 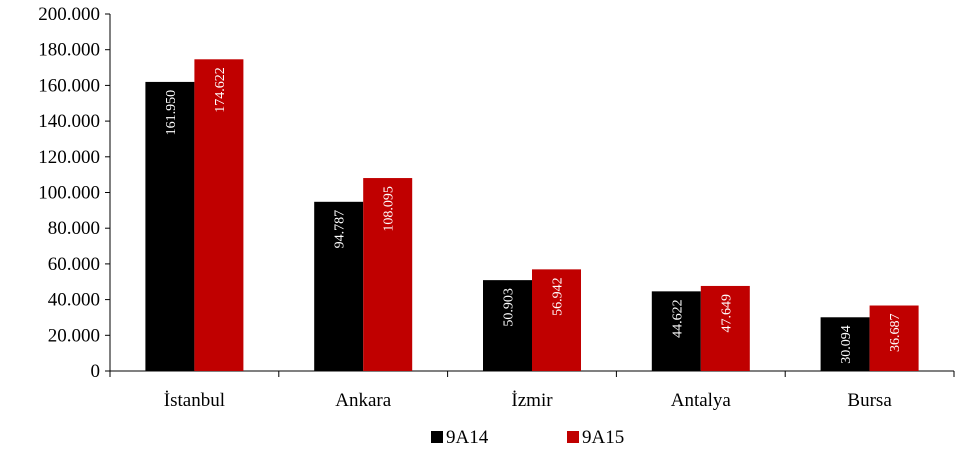 I want to click on y-tick-label: 120.000, so click(x=69, y=157).